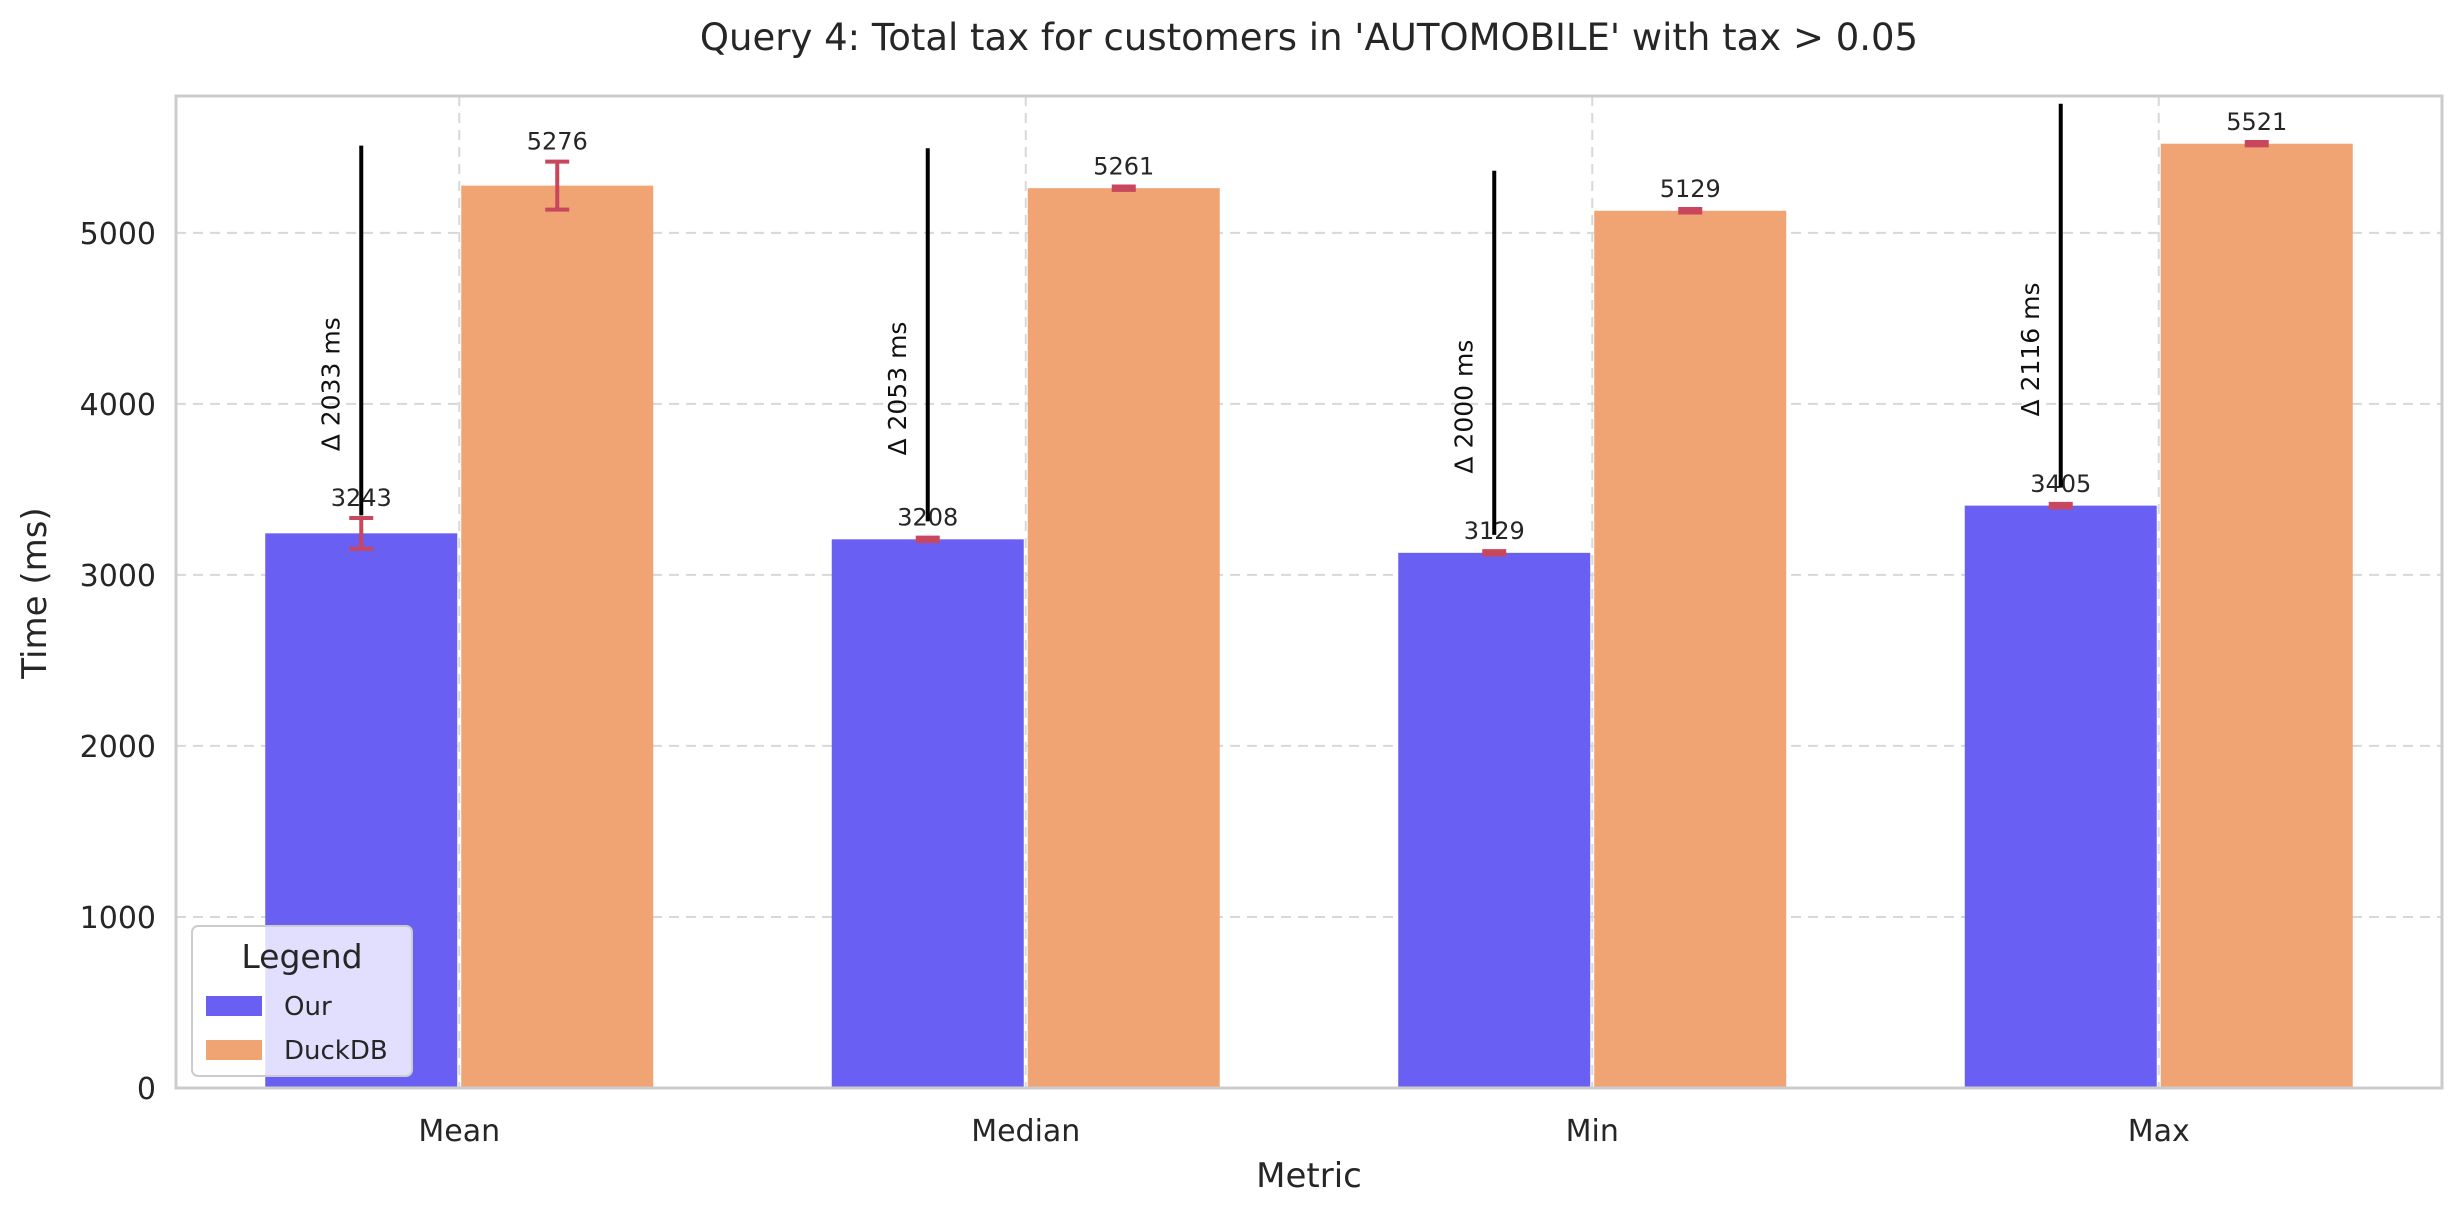 Image resolution: width=2464 pixels, height=1218 pixels. What do you see at coordinates (2256, 615) in the screenshot?
I see `bar-duckdb-max` at bounding box center [2256, 615].